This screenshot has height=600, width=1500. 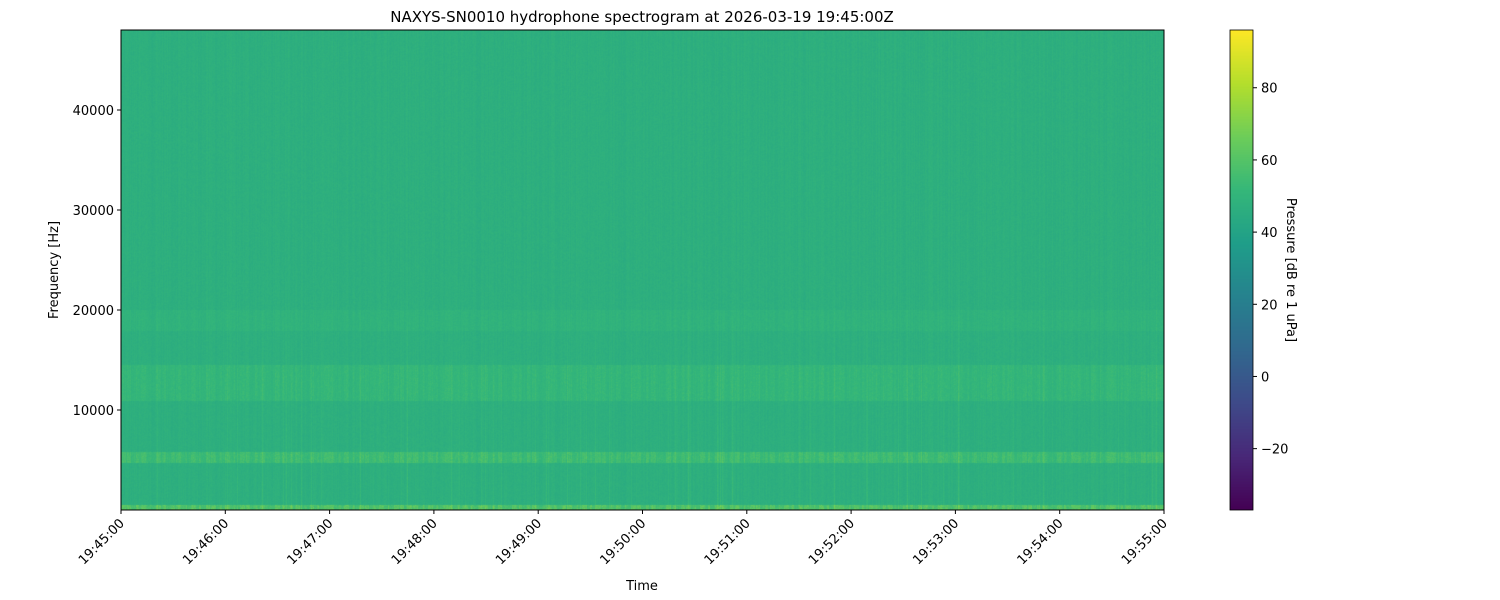 What do you see at coordinates (415, 542) in the screenshot?
I see `x-tick-label: 19:48:00` at bounding box center [415, 542].